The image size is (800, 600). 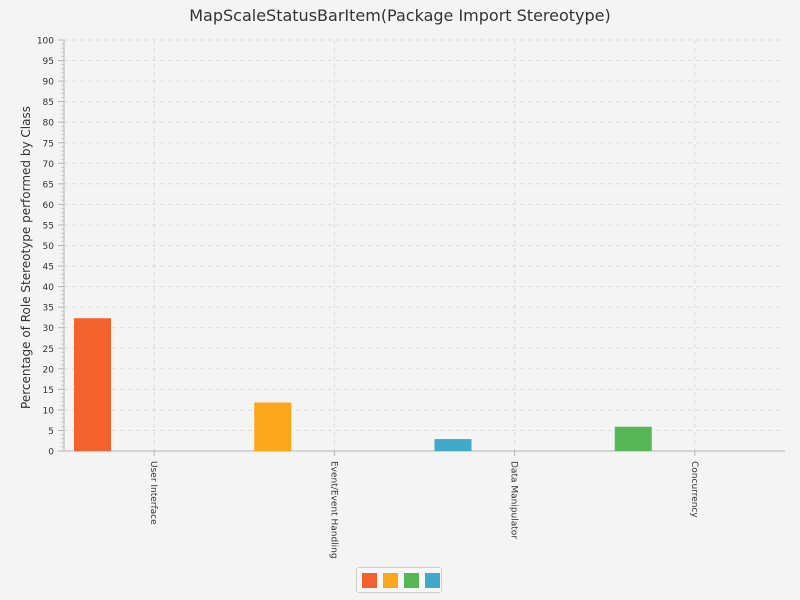 What do you see at coordinates (48, 103) in the screenshot?
I see `y-tick-label: 85` at bounding box center [48, 103].